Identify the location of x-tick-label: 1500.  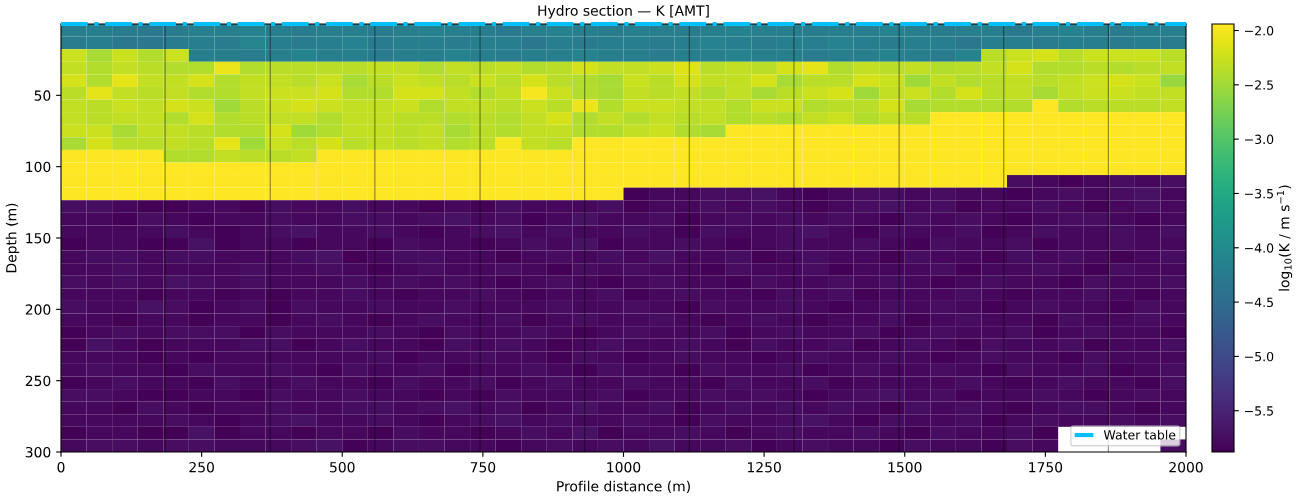
(905, 467).